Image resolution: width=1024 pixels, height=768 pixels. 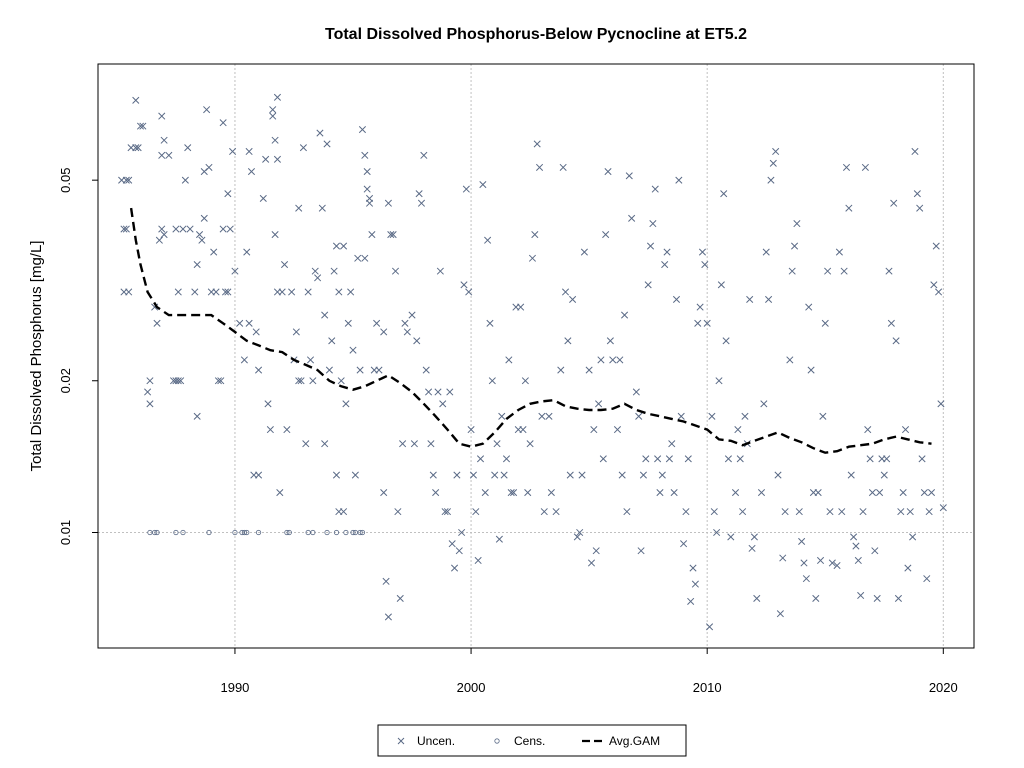 What do you see at coordinates (65, 180) in the screenshot?
I see `y-tick-label: 0.05` at bounding box center [65, 180].